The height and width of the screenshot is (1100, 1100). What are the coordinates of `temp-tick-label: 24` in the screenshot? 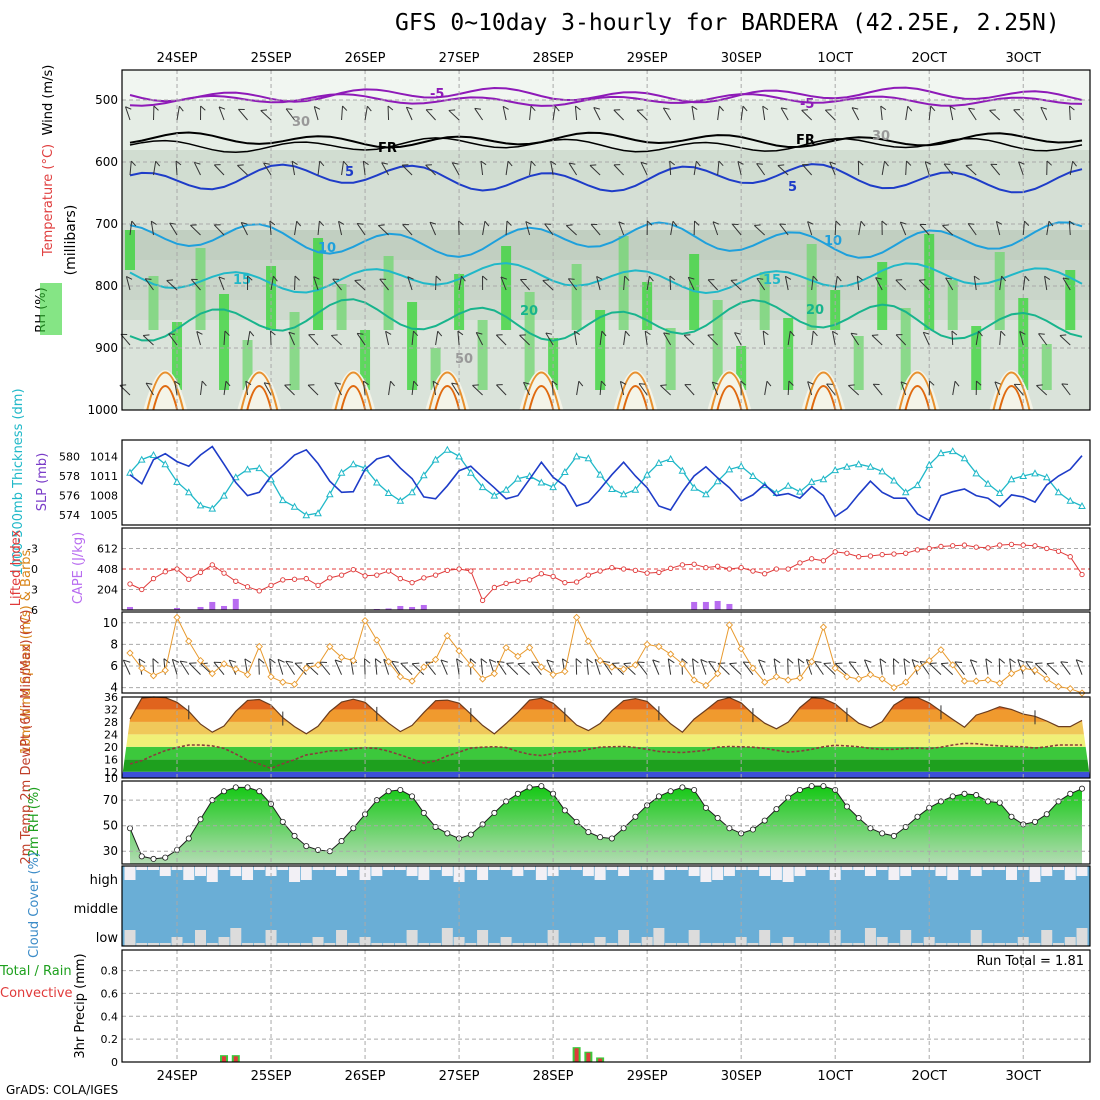 It's located at (111, 734).